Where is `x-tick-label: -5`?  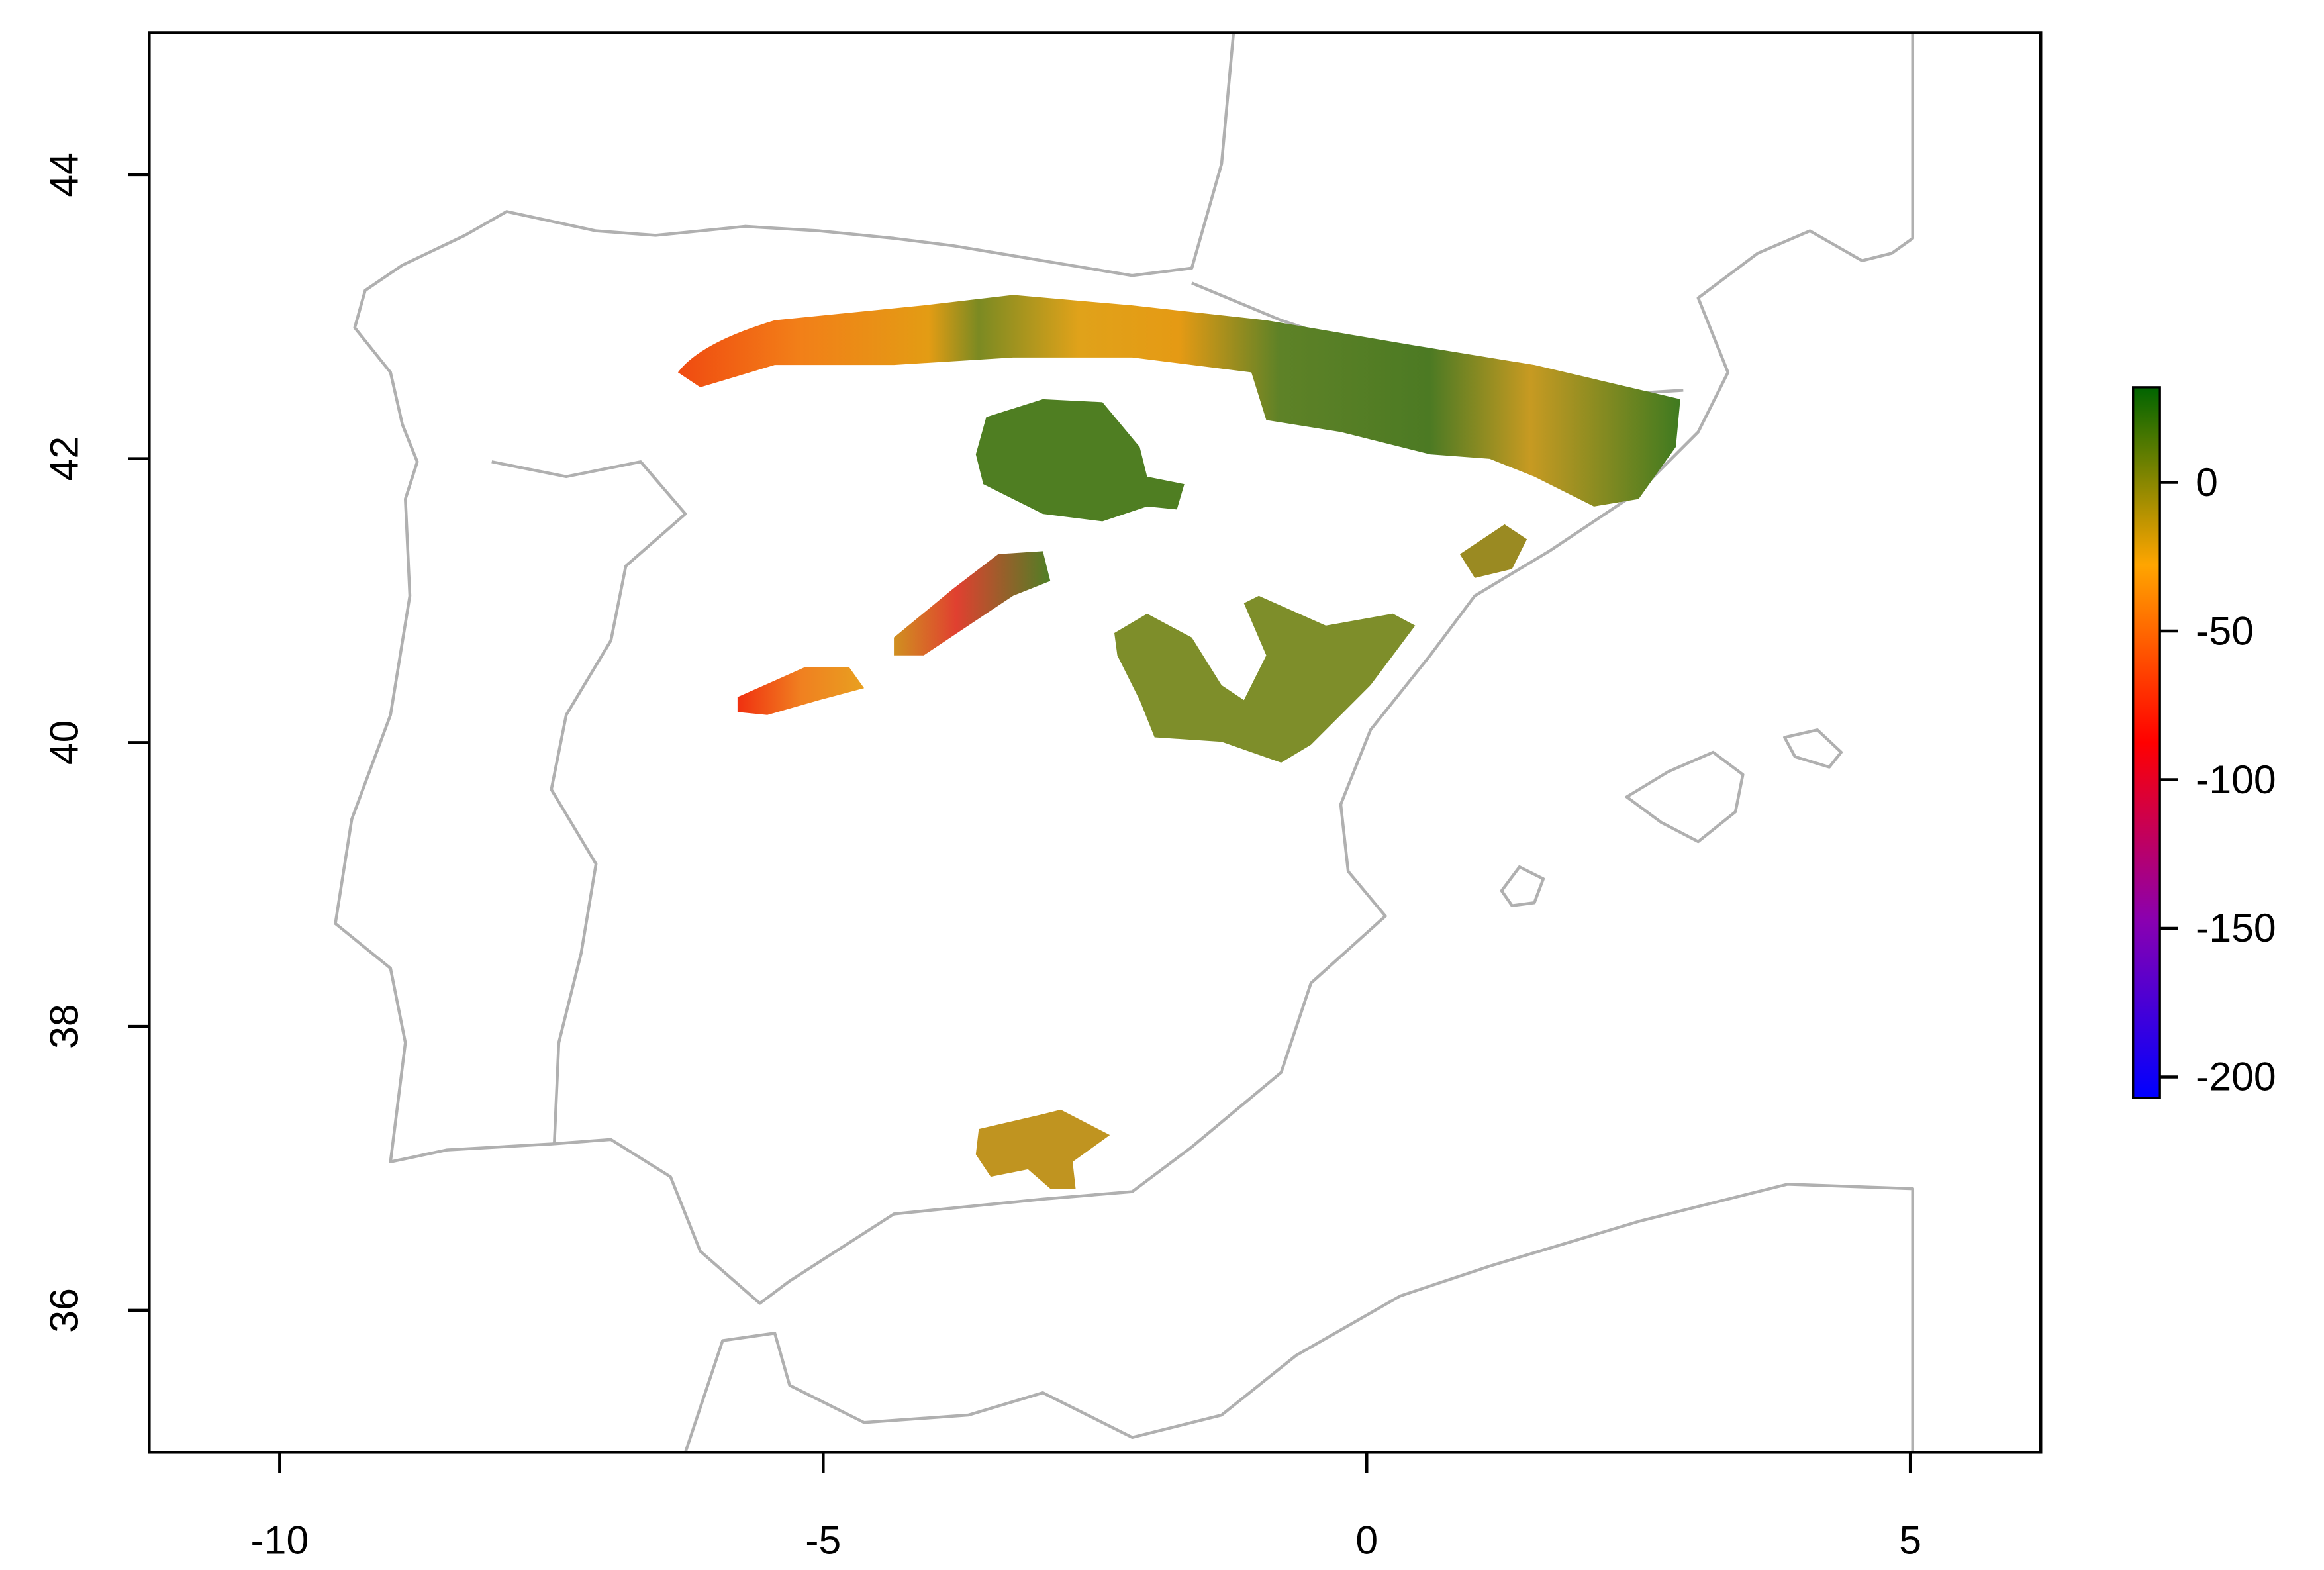
x-tick-label: -5 is located at coordinates (823, 1539).